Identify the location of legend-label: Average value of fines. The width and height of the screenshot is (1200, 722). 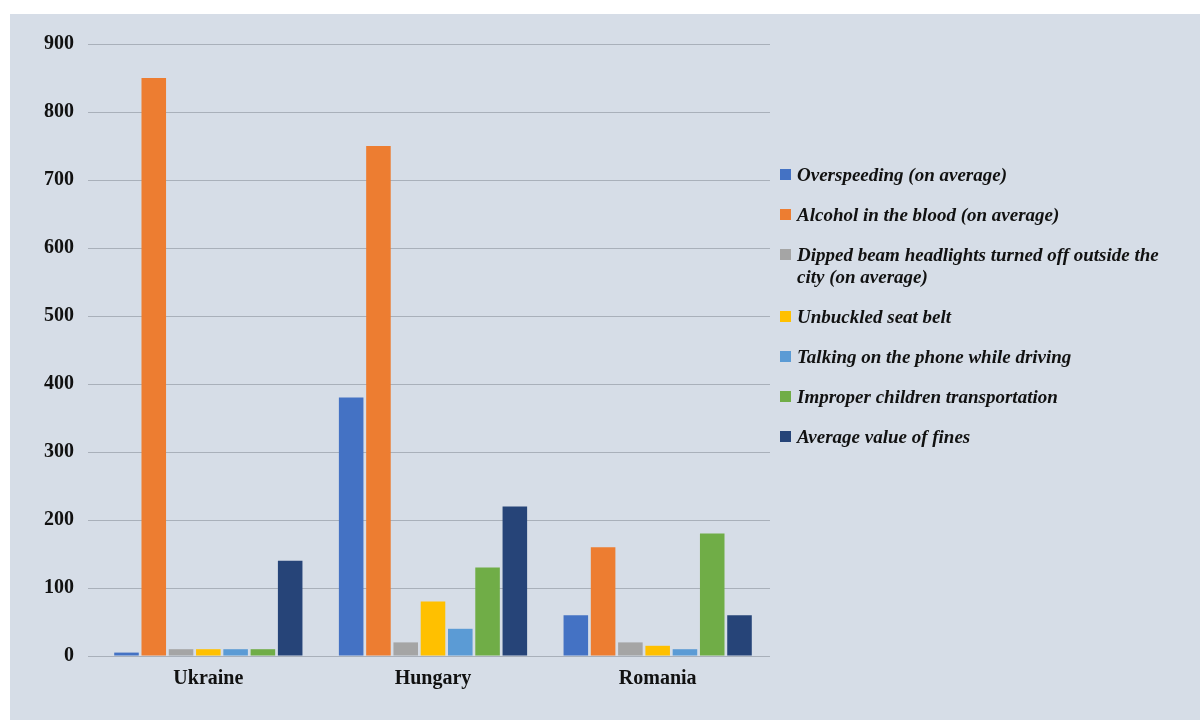
(884, 437).